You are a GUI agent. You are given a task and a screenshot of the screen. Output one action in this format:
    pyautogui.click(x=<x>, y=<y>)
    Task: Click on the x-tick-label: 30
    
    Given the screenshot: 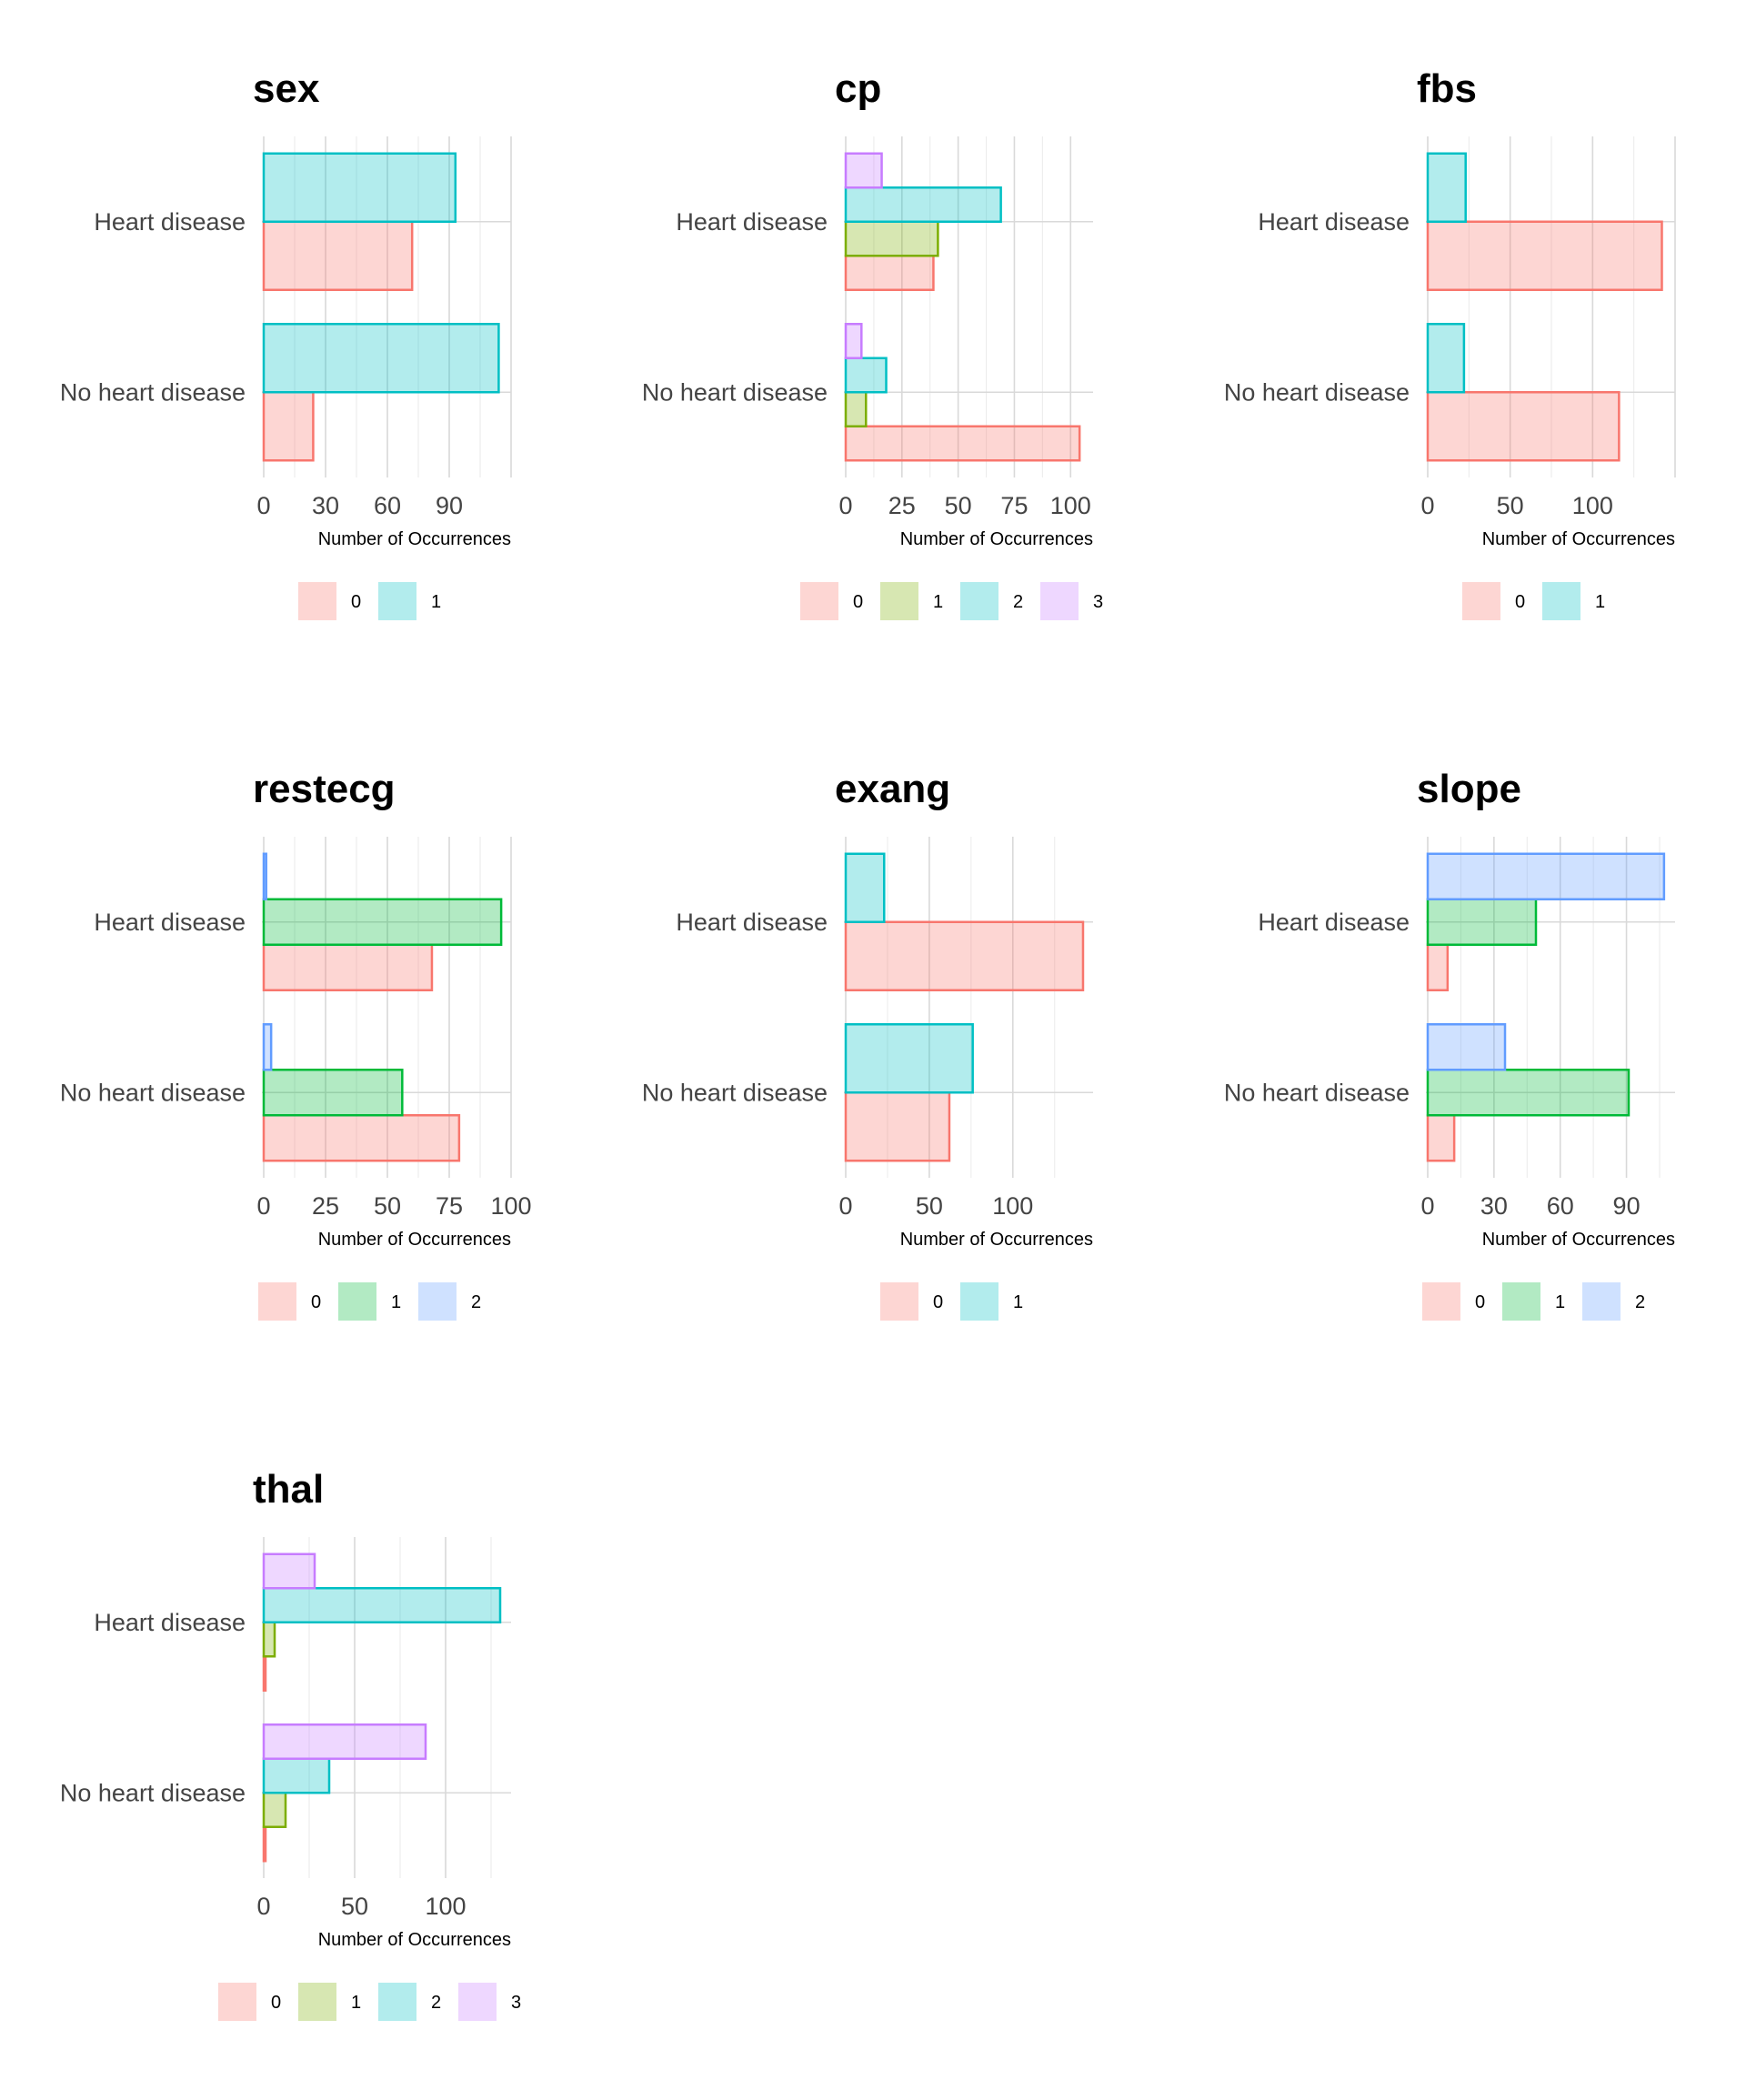 What is the action you would take?
    pyautogui.click(x=326, y=505)
    